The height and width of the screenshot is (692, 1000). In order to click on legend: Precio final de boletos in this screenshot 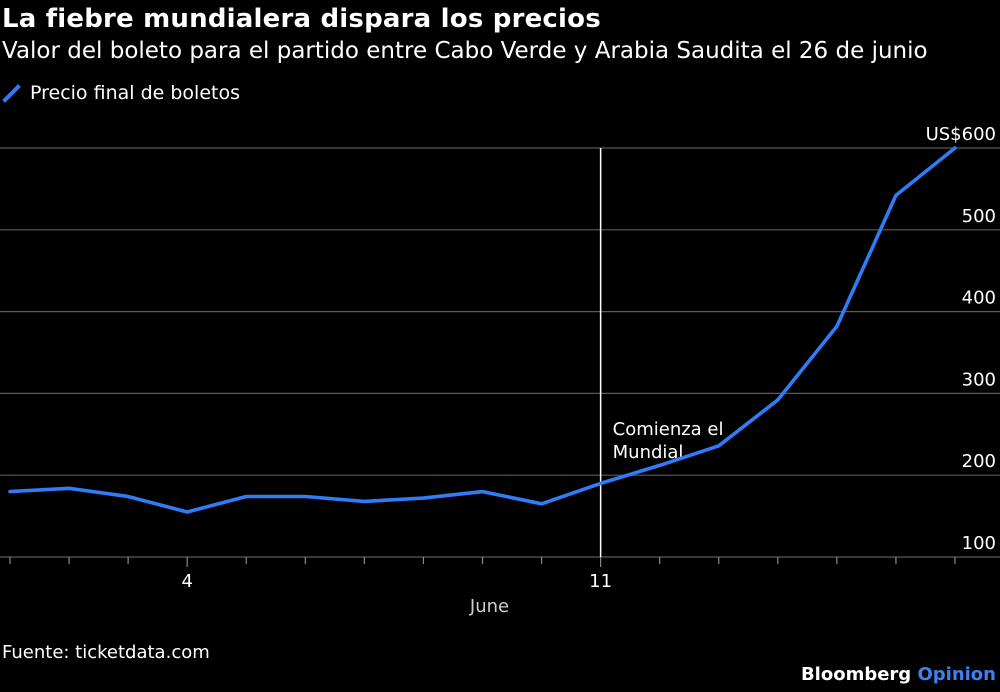, I will do `click(121, 93)`.